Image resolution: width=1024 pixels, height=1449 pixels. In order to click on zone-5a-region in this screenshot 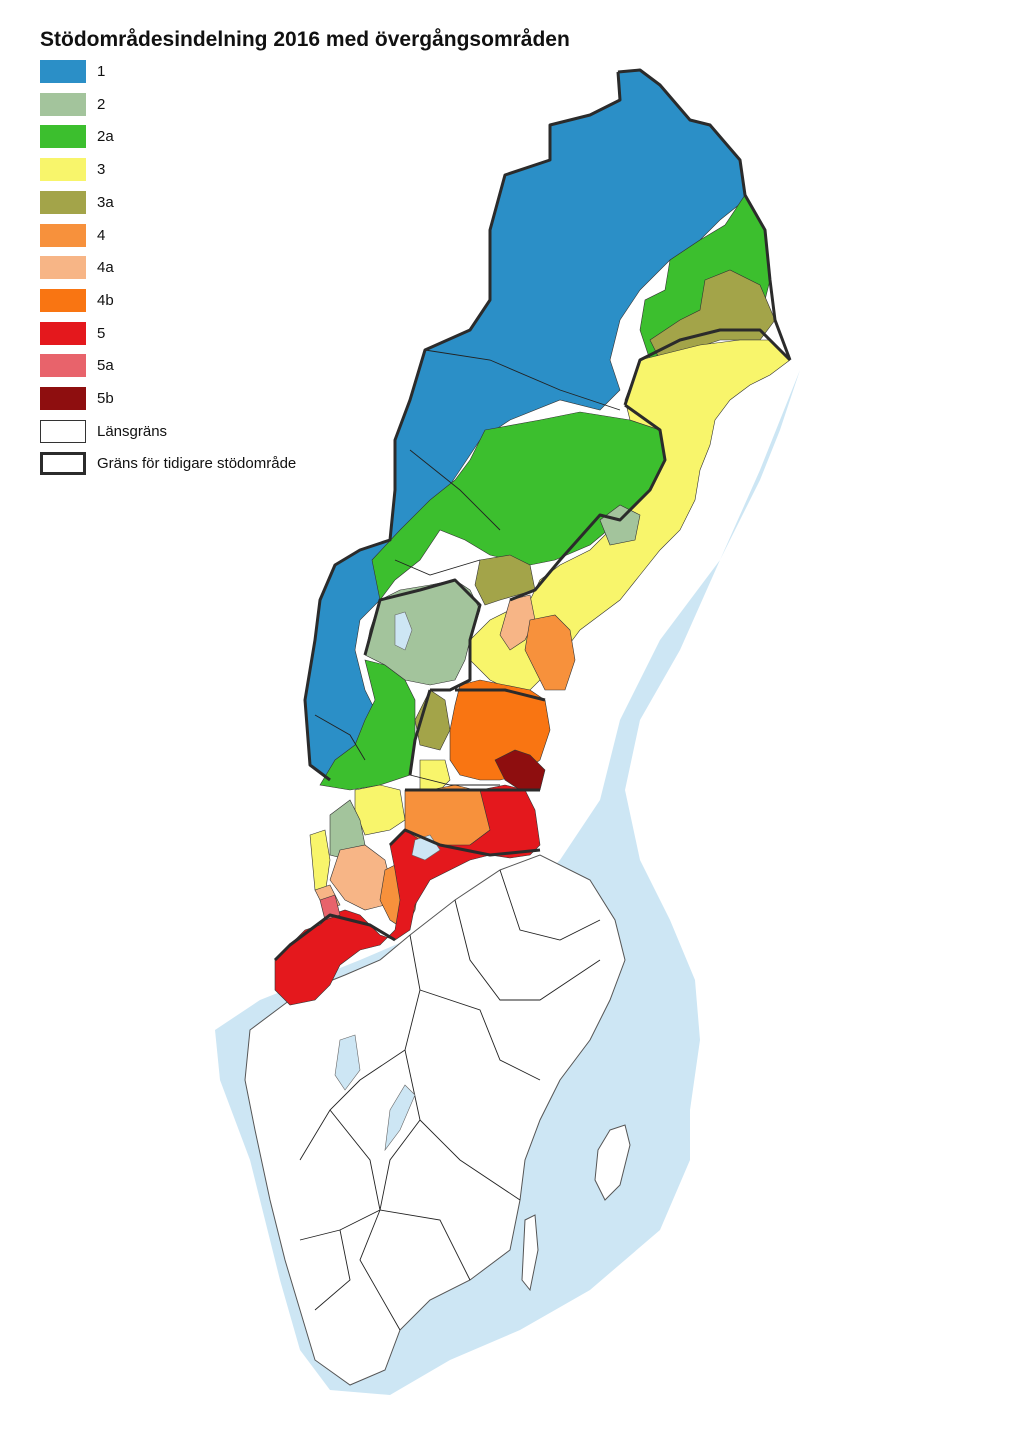, I will do `click(330, 907)`.